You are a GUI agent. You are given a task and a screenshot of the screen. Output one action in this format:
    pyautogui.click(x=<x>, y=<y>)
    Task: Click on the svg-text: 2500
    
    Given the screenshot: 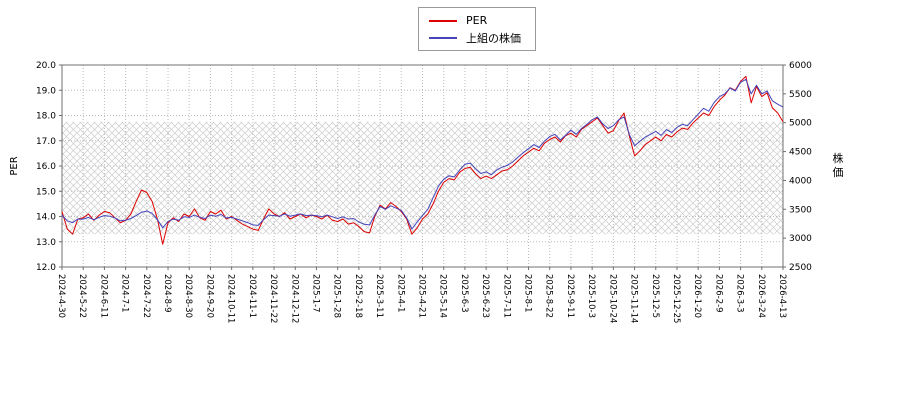 What is the action you would take?
    pyautogui.click(x=800, y=268)
    